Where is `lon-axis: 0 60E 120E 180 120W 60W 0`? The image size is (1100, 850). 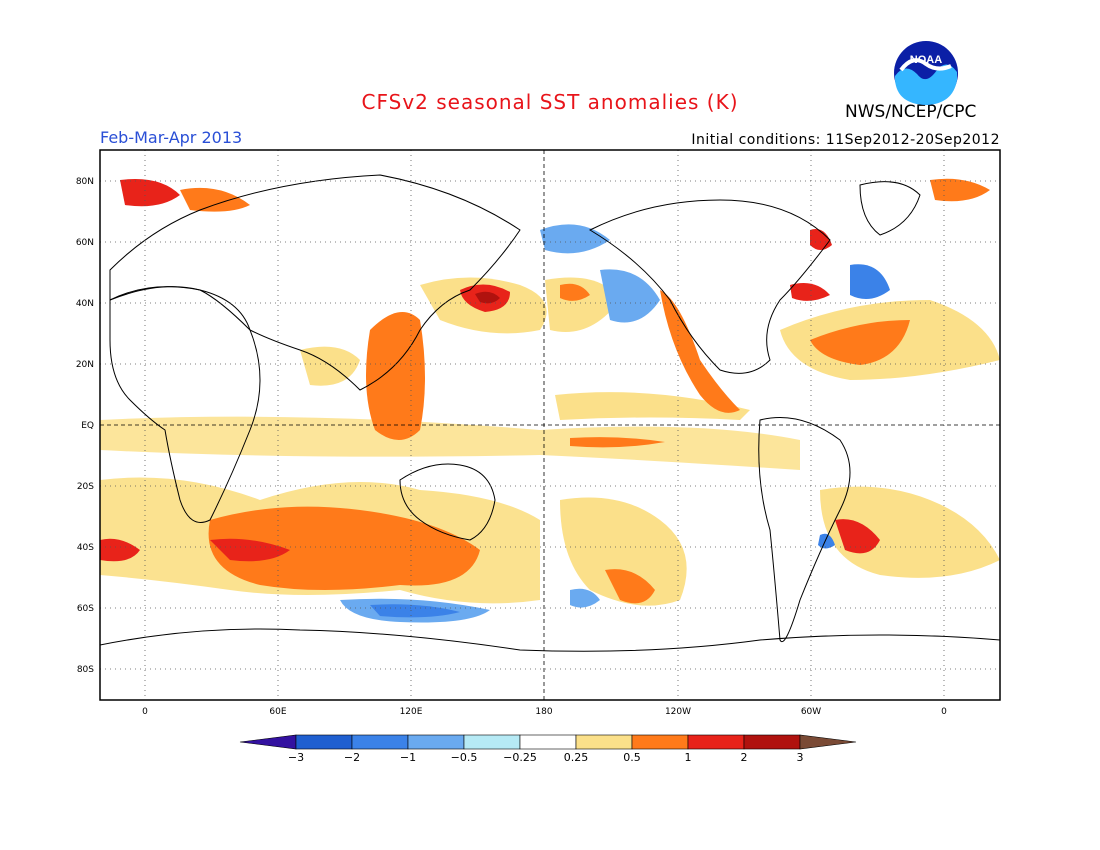
lon-axis: 0 60E 120E 180 120W 60W 0 is located at coordinates (544, 712).